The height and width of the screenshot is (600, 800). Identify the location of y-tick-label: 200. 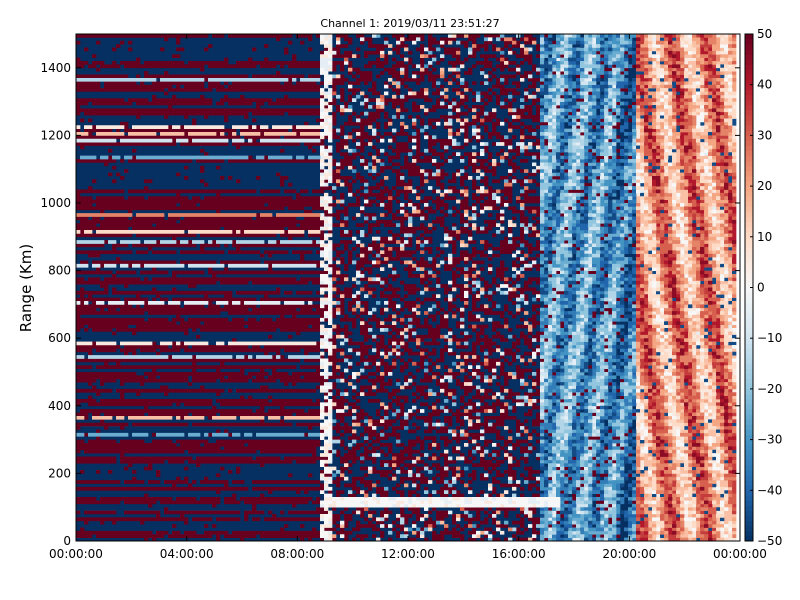
(59, 473).